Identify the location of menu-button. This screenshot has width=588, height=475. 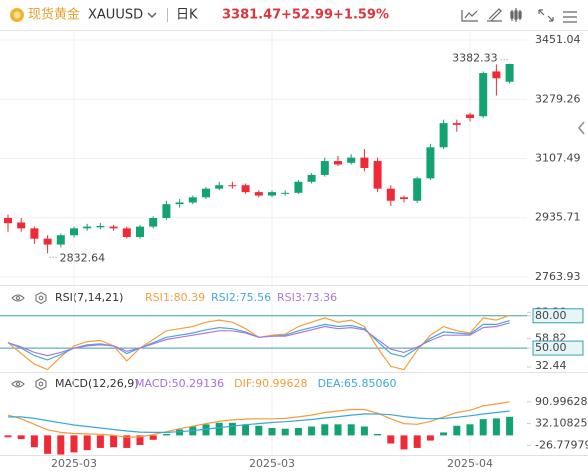
(570, 17).